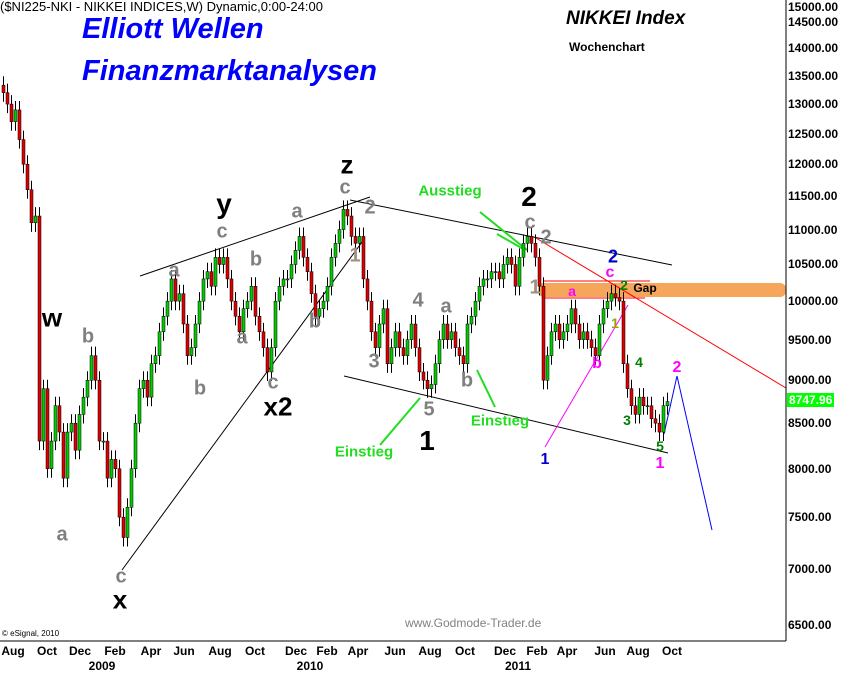 The height and width of the screenshot is (673, 842). Describe the element at coordinates (364, 452) in the screenshot. I see `wave-label: Einstieg` at that location.